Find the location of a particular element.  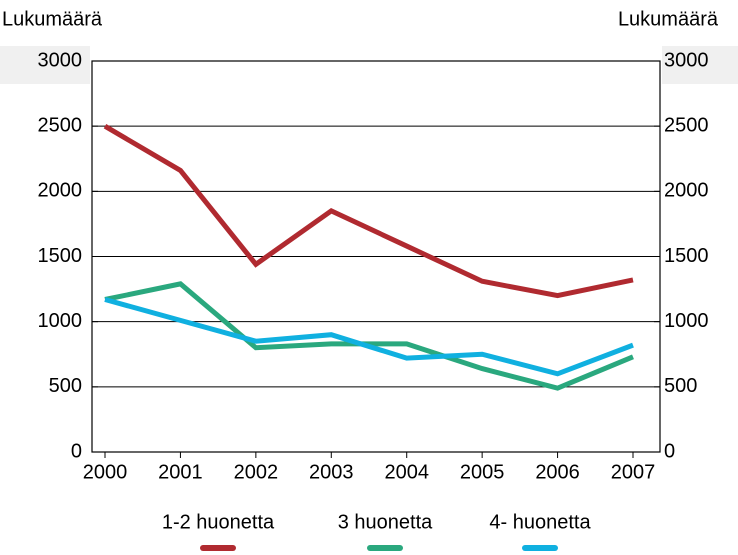

x-tick-label: 2002 is located at coordinates (256, 472).